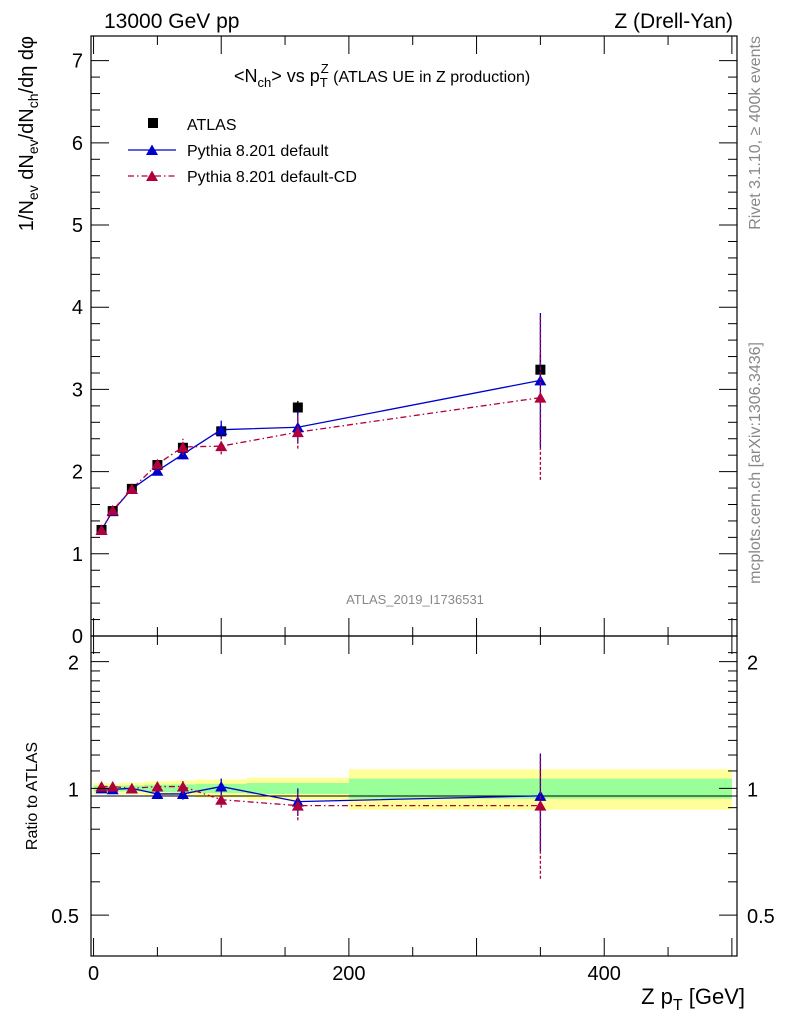  Describe the element at coordinates (212, 125) in the screenshot. I see `legend-label-atlas: ATLAS` at that location.